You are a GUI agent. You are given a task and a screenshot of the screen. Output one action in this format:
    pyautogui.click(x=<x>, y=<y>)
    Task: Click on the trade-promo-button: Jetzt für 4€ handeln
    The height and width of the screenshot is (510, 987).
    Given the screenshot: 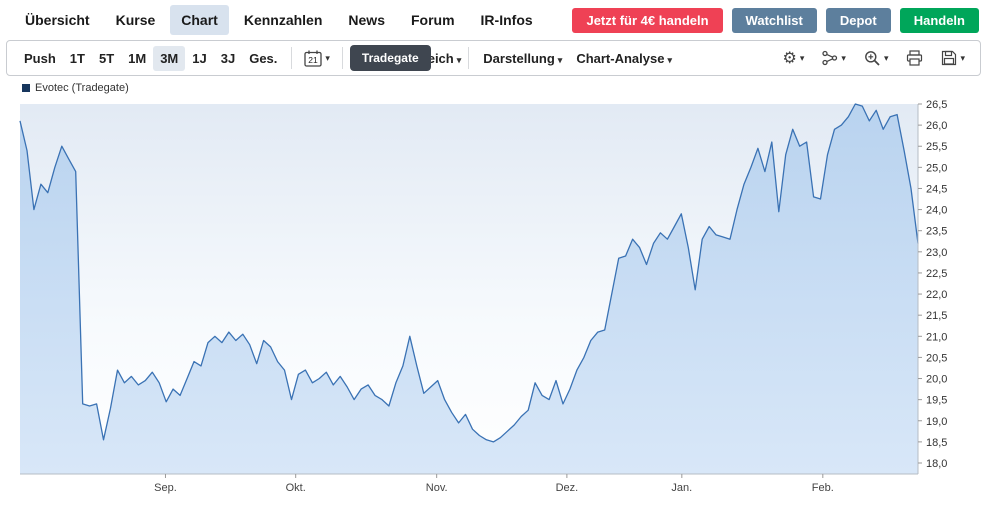 What is the action you would take?
    pyautogui.click(x=647, y=20)
    